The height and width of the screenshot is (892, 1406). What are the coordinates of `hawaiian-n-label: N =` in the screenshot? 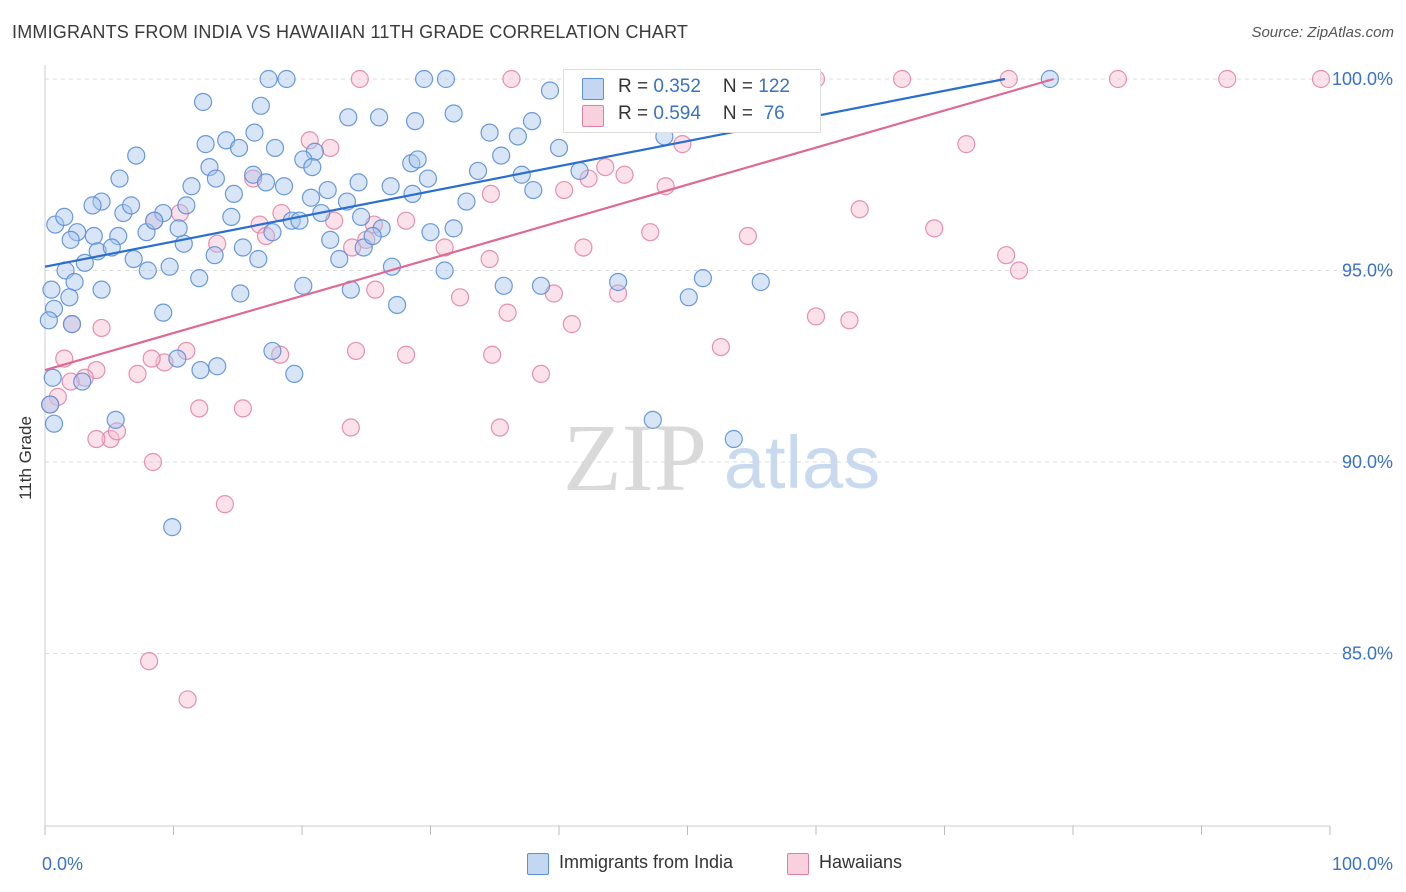 It's located at (740, 113).